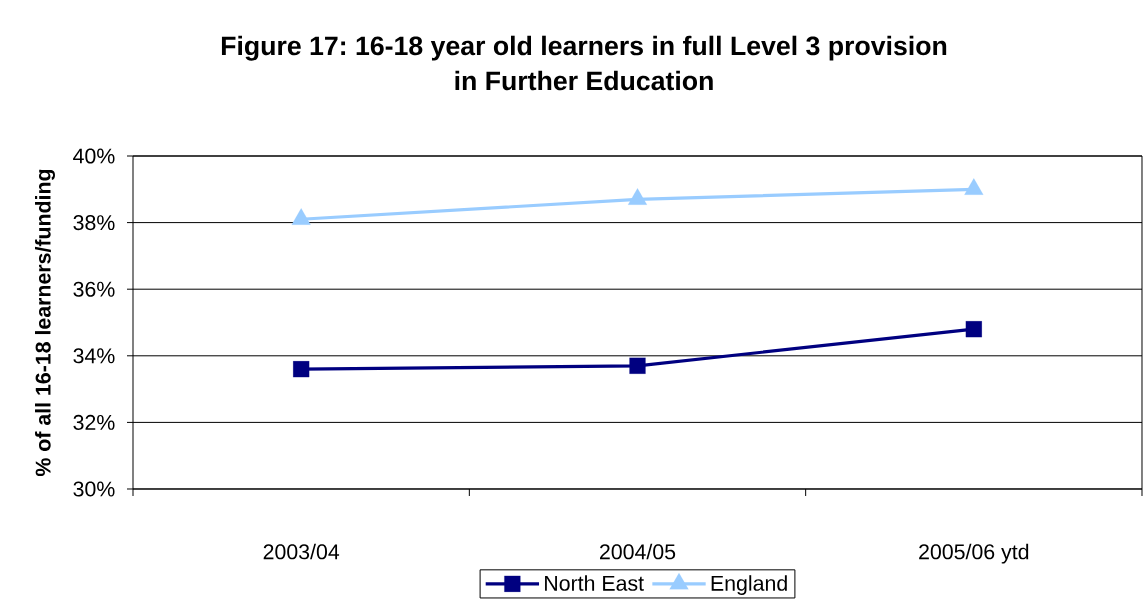 The image size is (1147, 607). Describe the element at coordinates (974, 553) in the screenshot. I see `x-tick-label: 2005/06 ytd` at that location.